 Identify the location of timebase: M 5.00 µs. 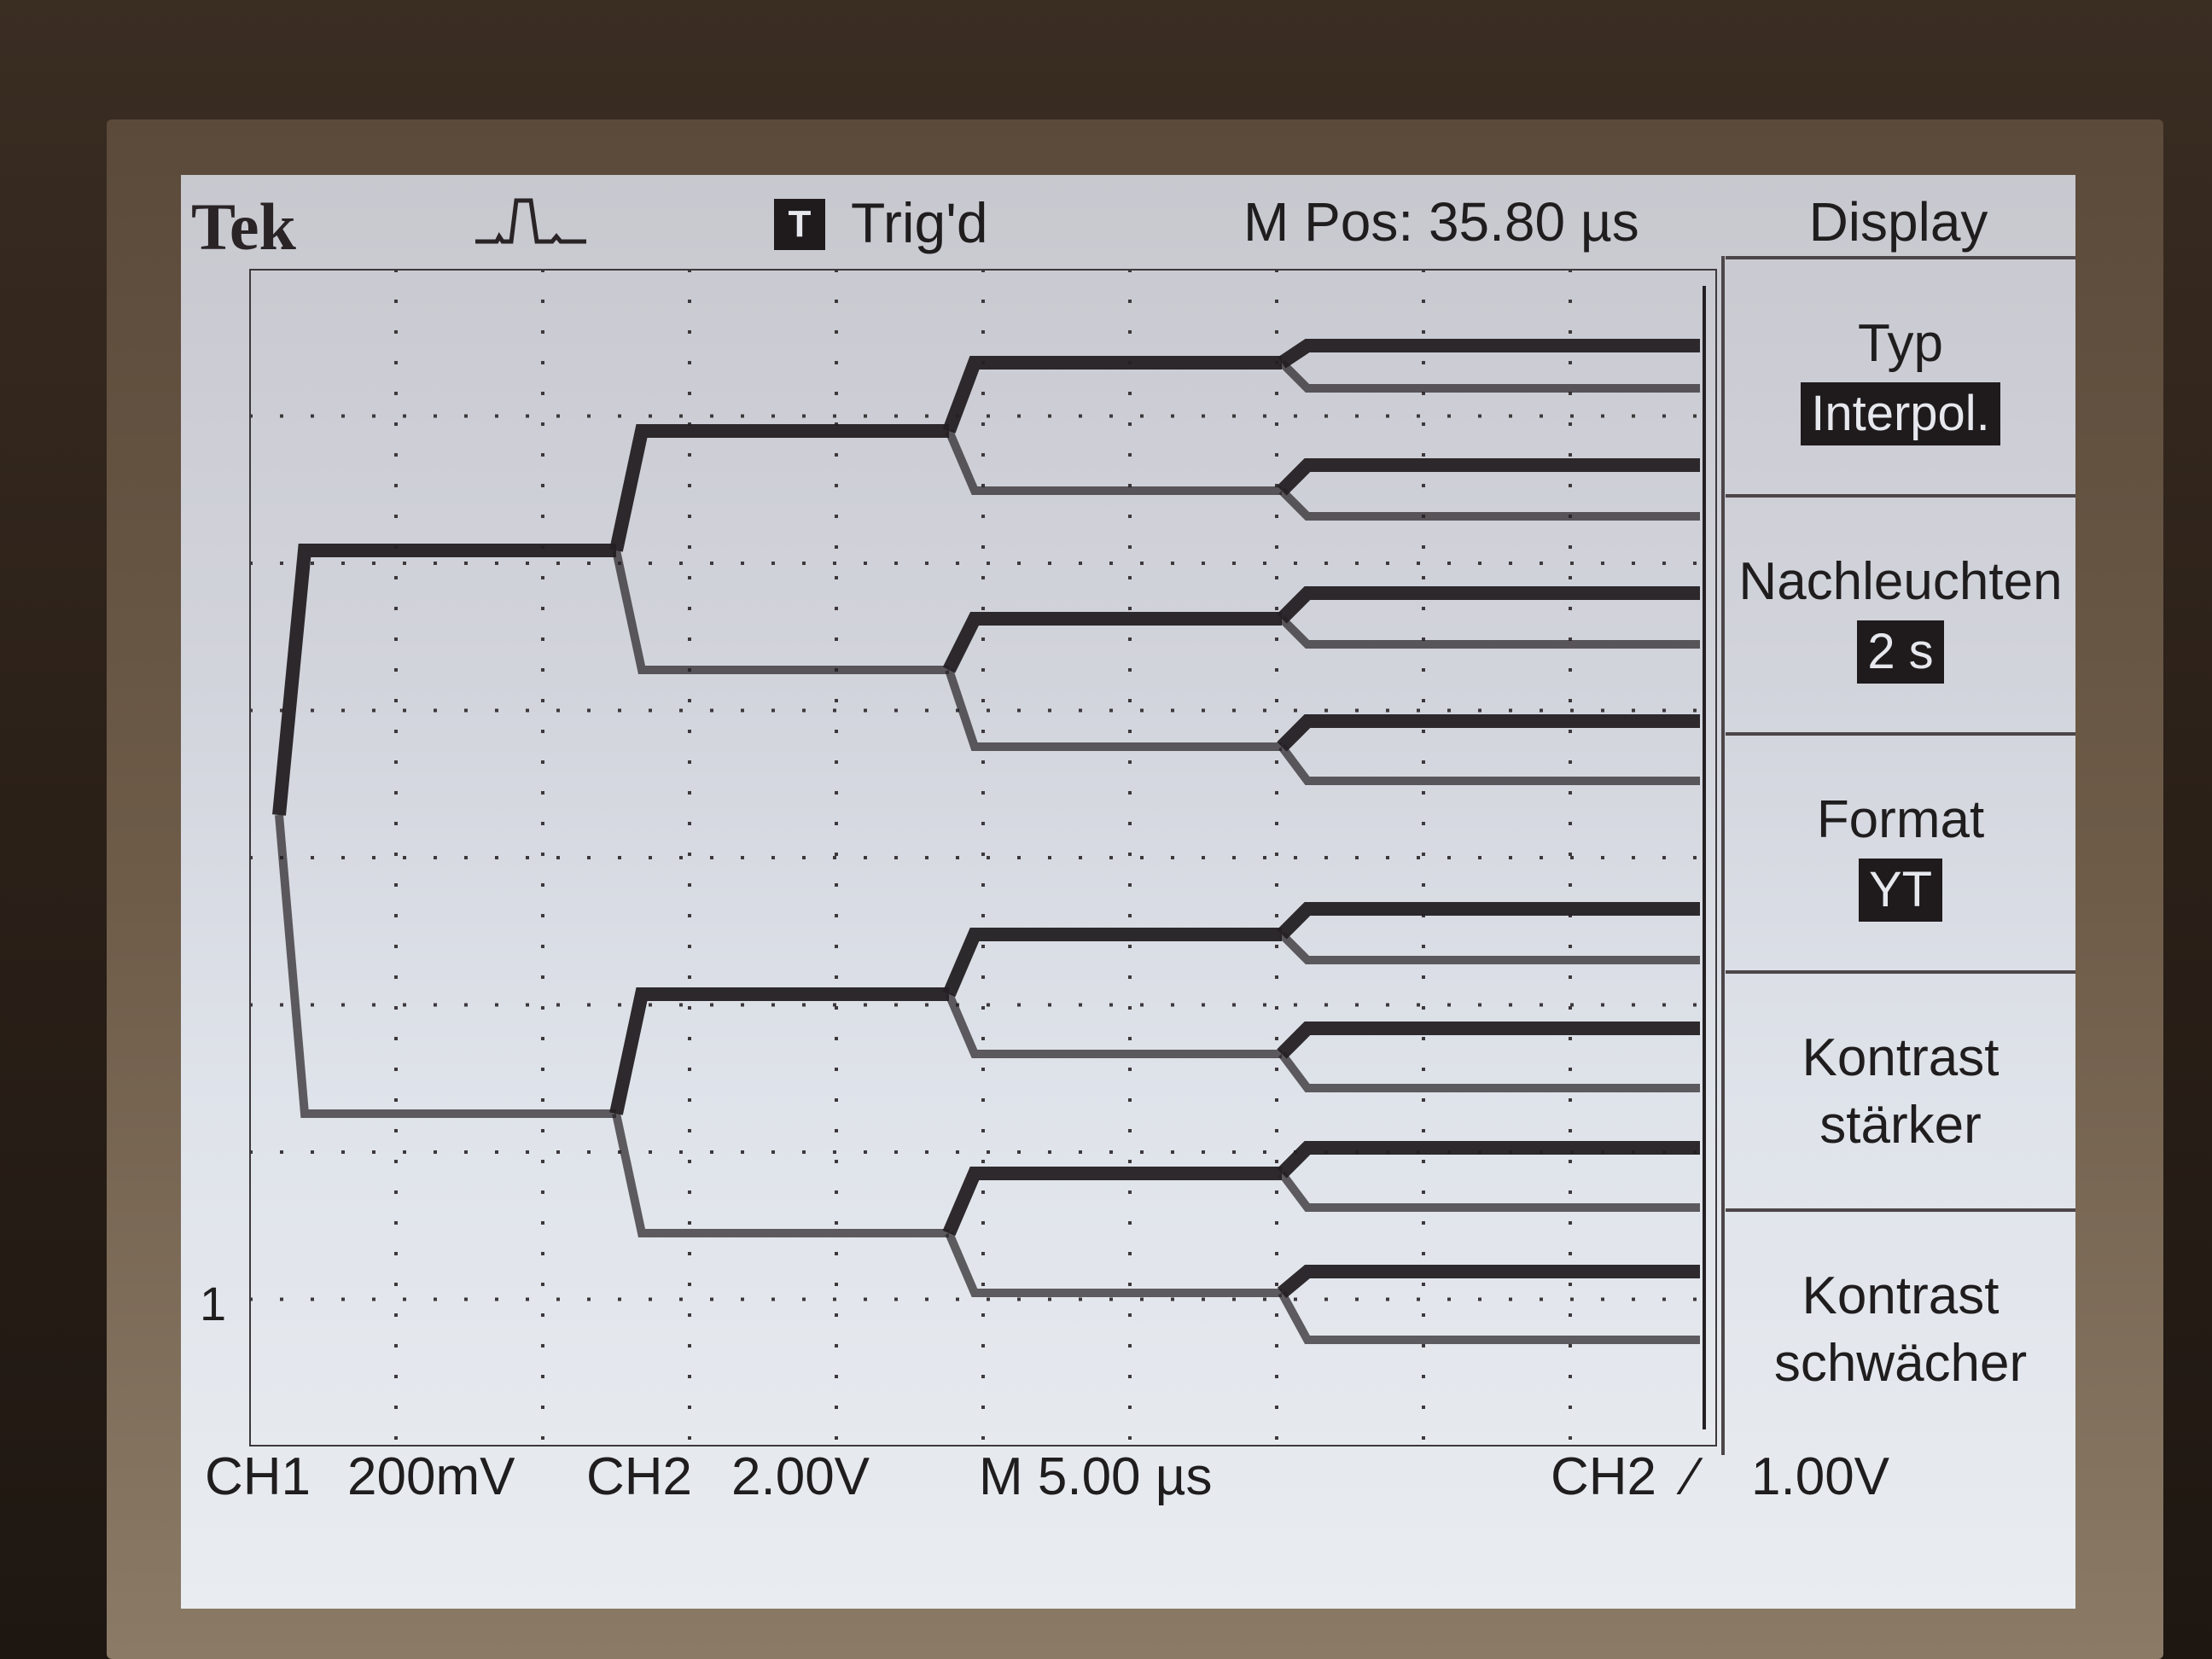
(1096, 1476).